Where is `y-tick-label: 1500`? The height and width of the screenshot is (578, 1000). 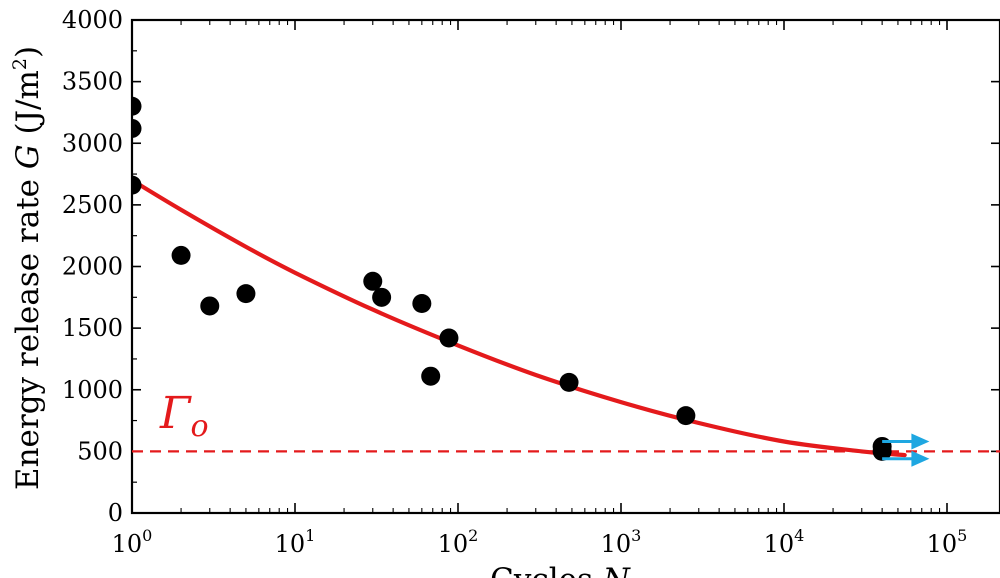 y-tick-label: 1500 is located at coordinates (92, 328).